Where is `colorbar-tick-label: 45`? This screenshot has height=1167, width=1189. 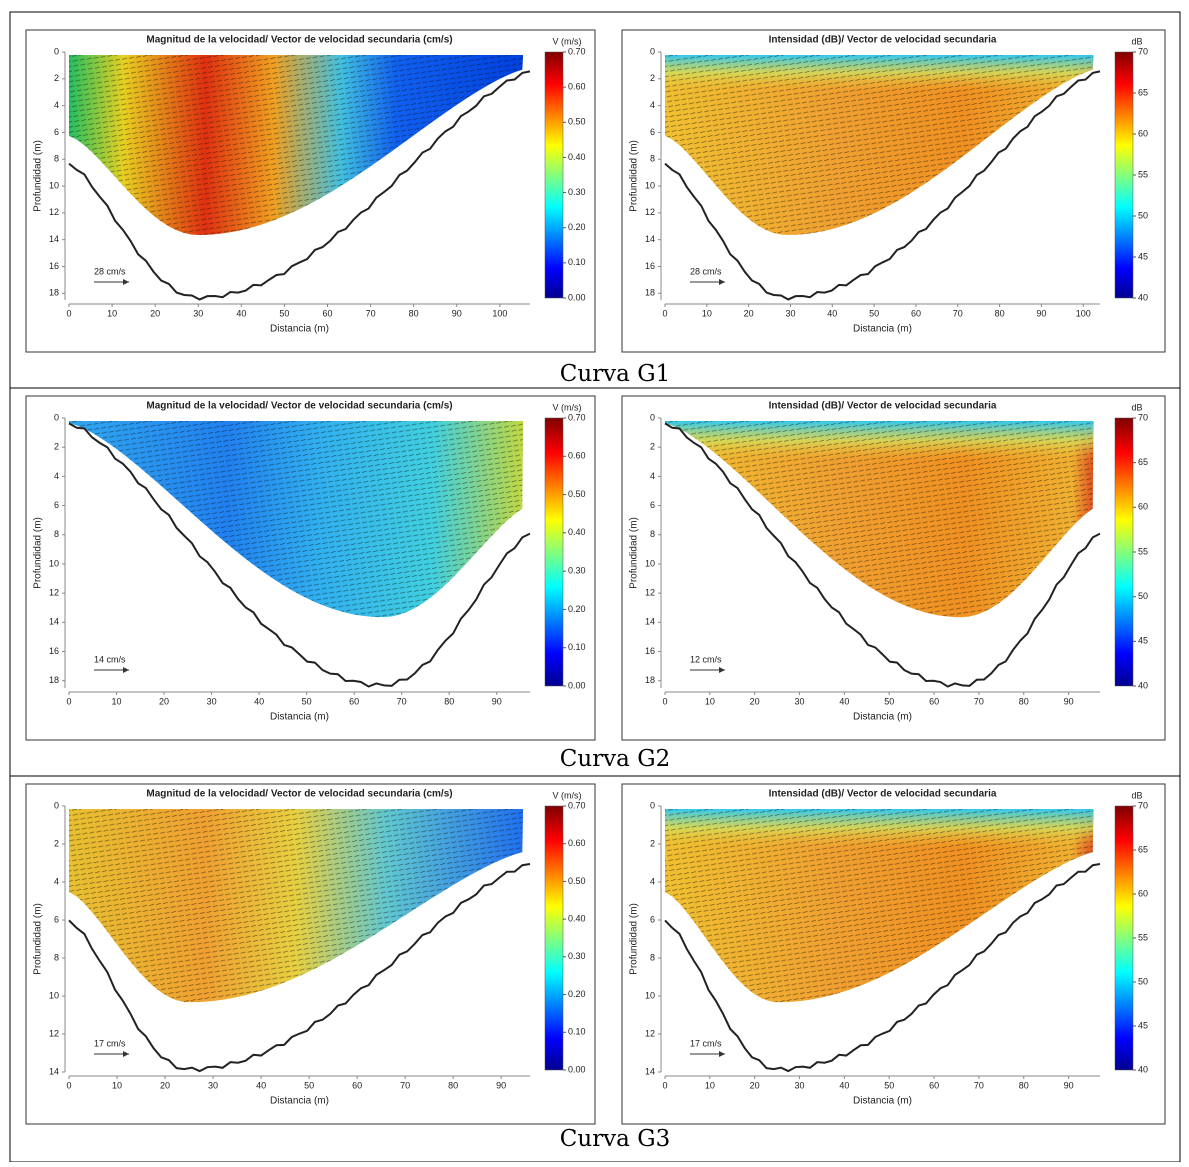 colorbar-tick-label: 45 is located at coordinates (1143, 1025).